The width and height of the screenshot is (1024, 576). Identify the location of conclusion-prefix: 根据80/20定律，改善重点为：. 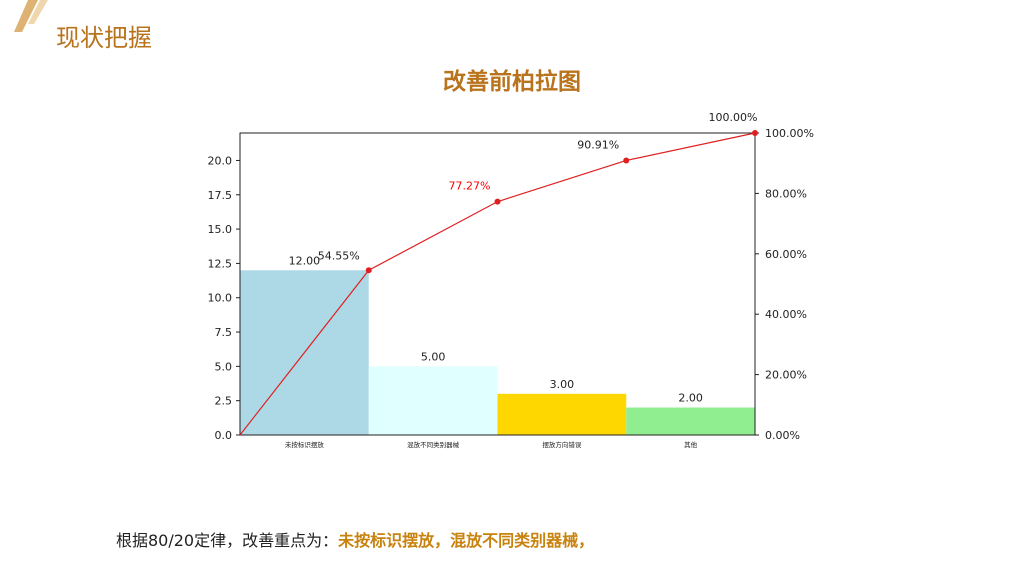
(227, 540).